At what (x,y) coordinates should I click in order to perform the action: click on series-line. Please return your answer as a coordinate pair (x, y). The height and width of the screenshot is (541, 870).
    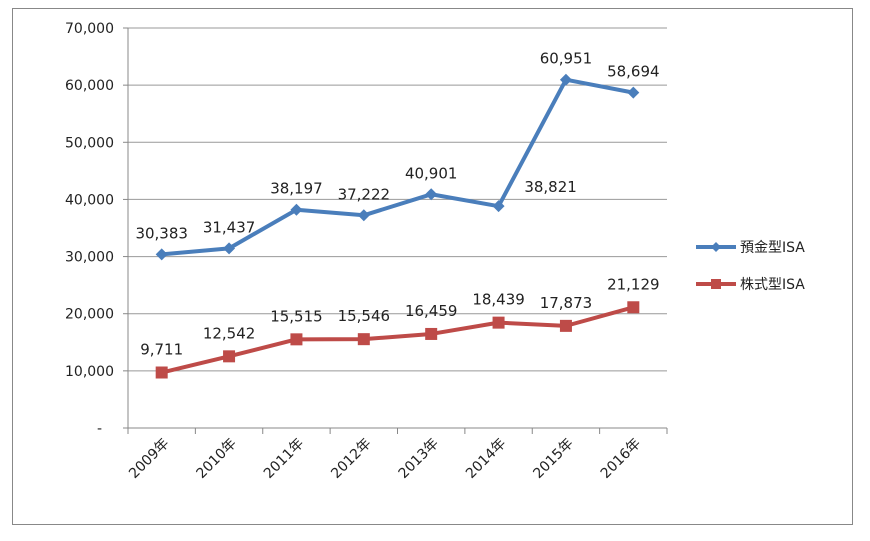
    Looking at the image, I should click on (397, 340).